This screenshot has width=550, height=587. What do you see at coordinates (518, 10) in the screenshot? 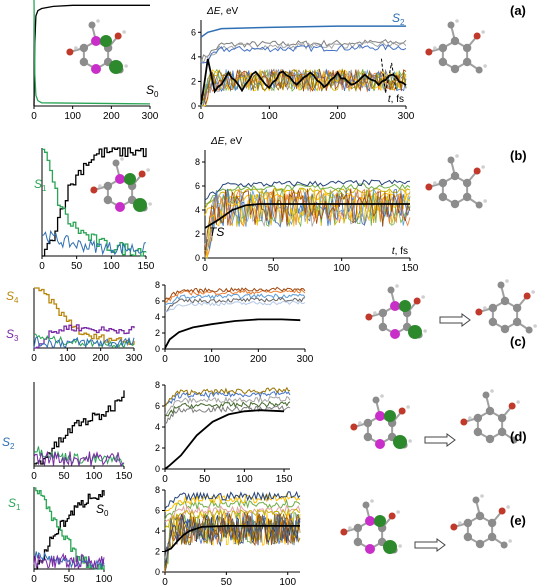
I see `panel-label: (a)` at bounding box center [518, 10].